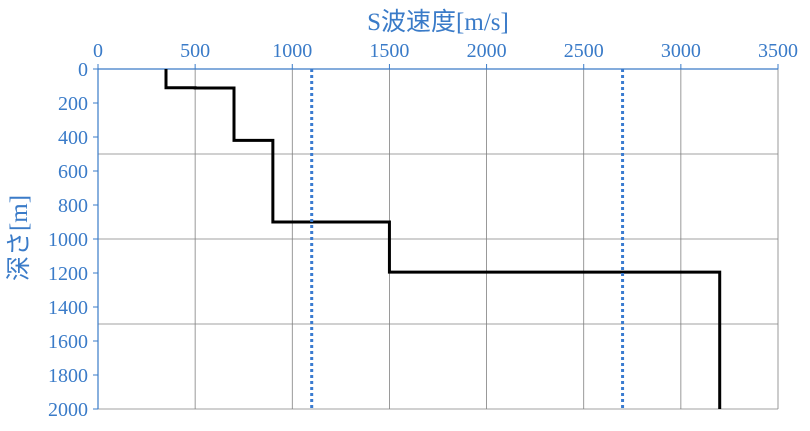  Describe the element at coordinates (98, 51) in the screenshot. I see `x-tick-label: 0` at that location.